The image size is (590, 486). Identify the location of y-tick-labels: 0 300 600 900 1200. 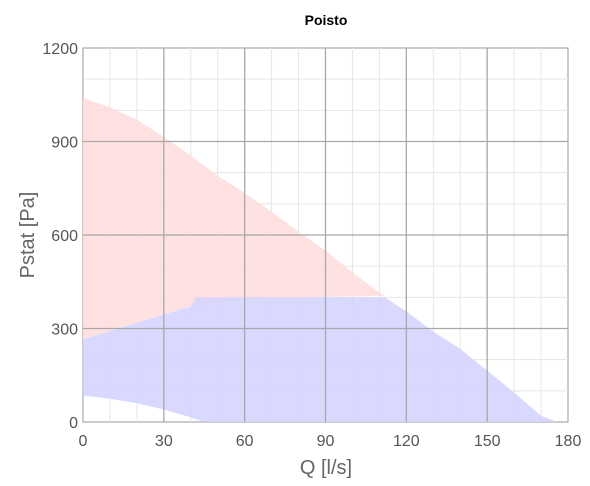
(60, 236).